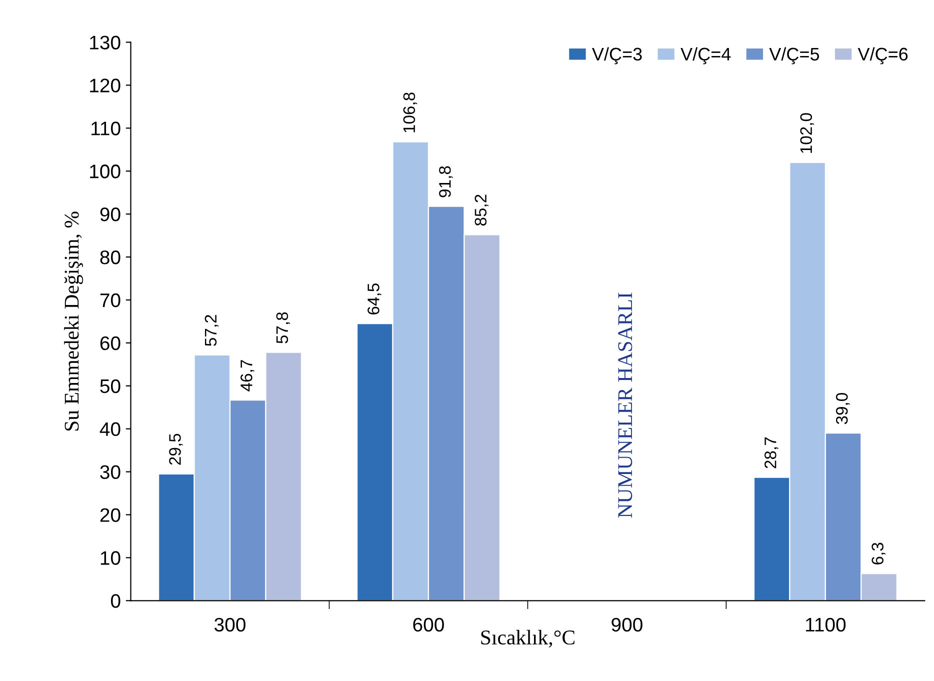 The width and height of the screenshot is (934, 681). Describe the element at coordinates (115, 601) in the screenshot. I see `y-tick-label: 0` at that location.